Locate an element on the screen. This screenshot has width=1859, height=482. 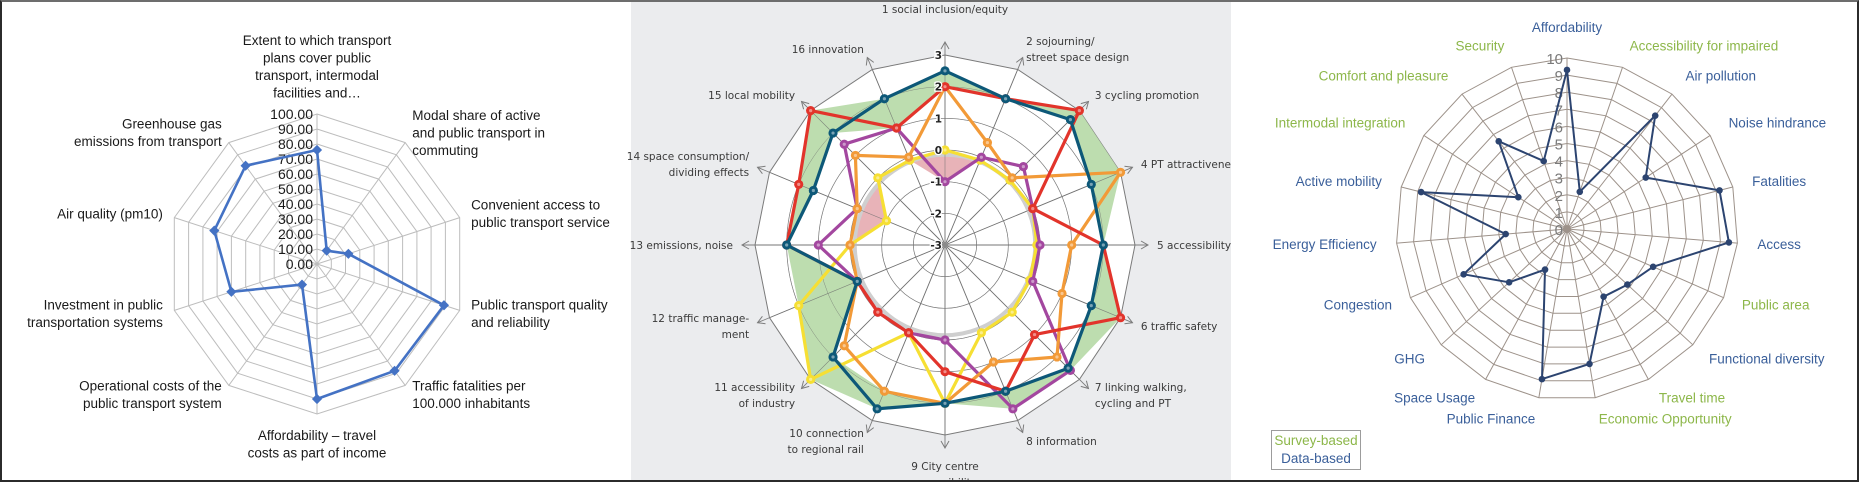
axis-label-line: 3 cycling promotion is located at coordinates (1147, 96).